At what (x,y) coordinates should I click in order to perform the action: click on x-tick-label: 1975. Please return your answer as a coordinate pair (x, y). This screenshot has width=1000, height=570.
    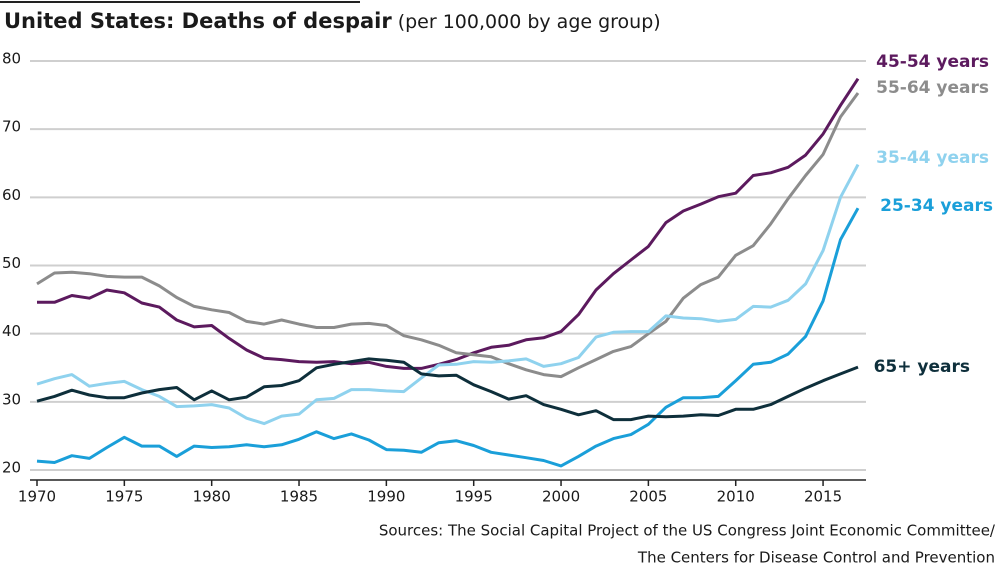
    Looking at the image, I should click on (124, 497).